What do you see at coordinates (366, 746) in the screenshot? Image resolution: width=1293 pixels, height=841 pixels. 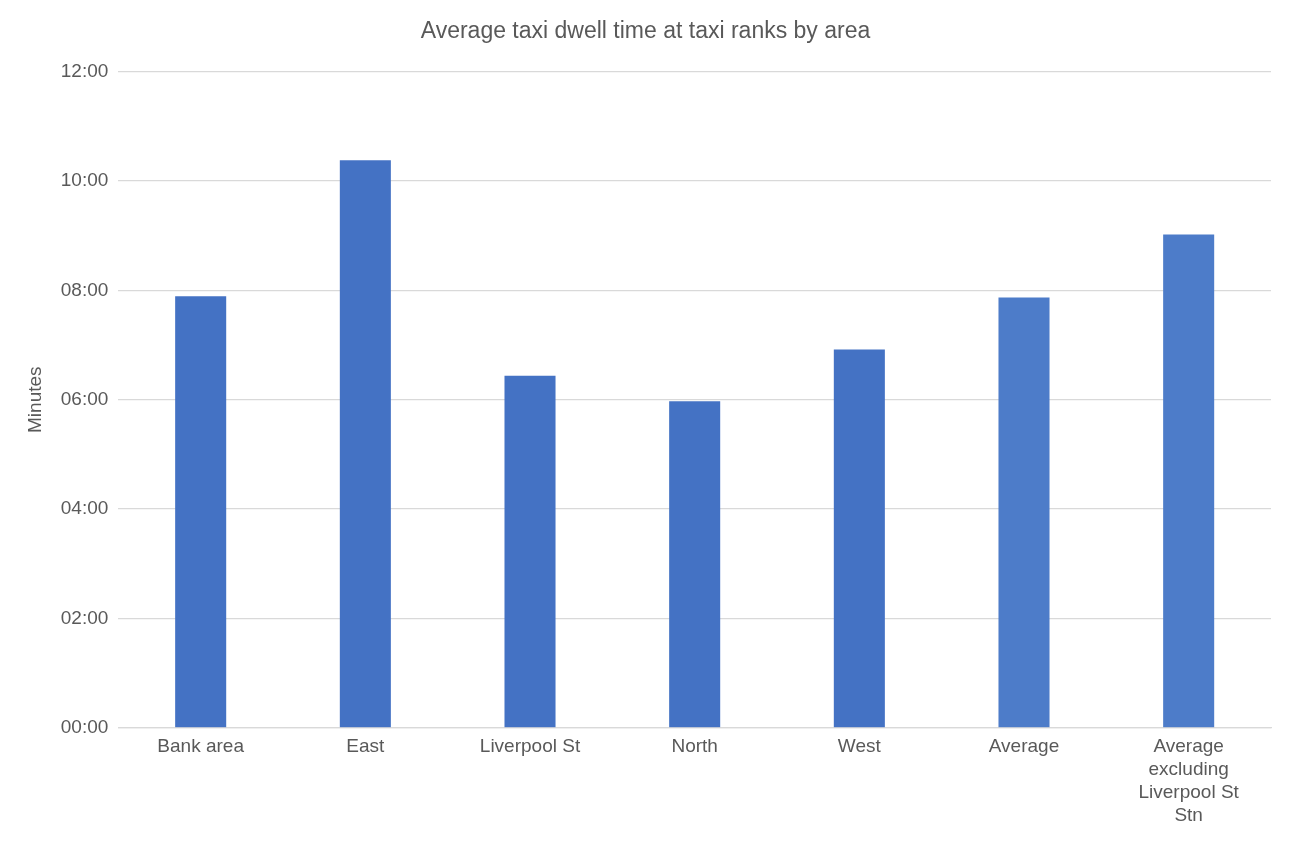 I see `x-tick-label: East` at bounding box center [366, 746].